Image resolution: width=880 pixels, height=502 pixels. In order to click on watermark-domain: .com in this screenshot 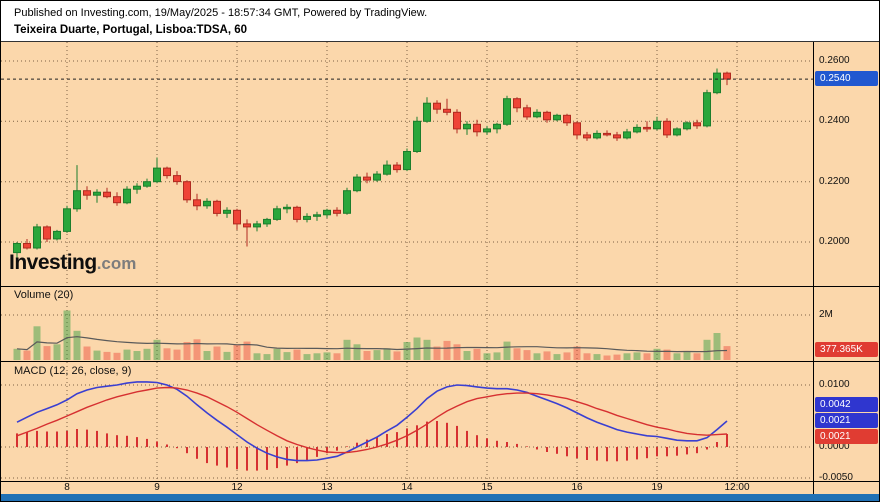, I will do `click(116, 263)`.